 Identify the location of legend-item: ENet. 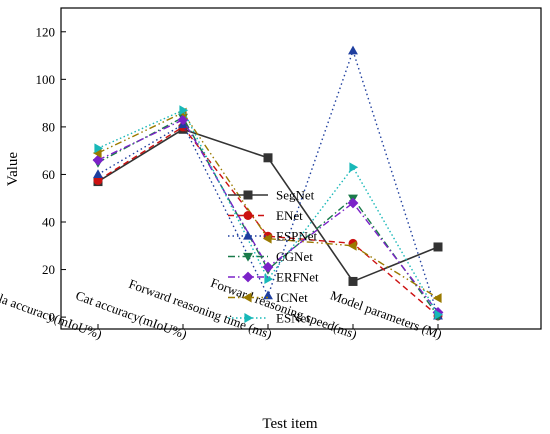
(265, 215).